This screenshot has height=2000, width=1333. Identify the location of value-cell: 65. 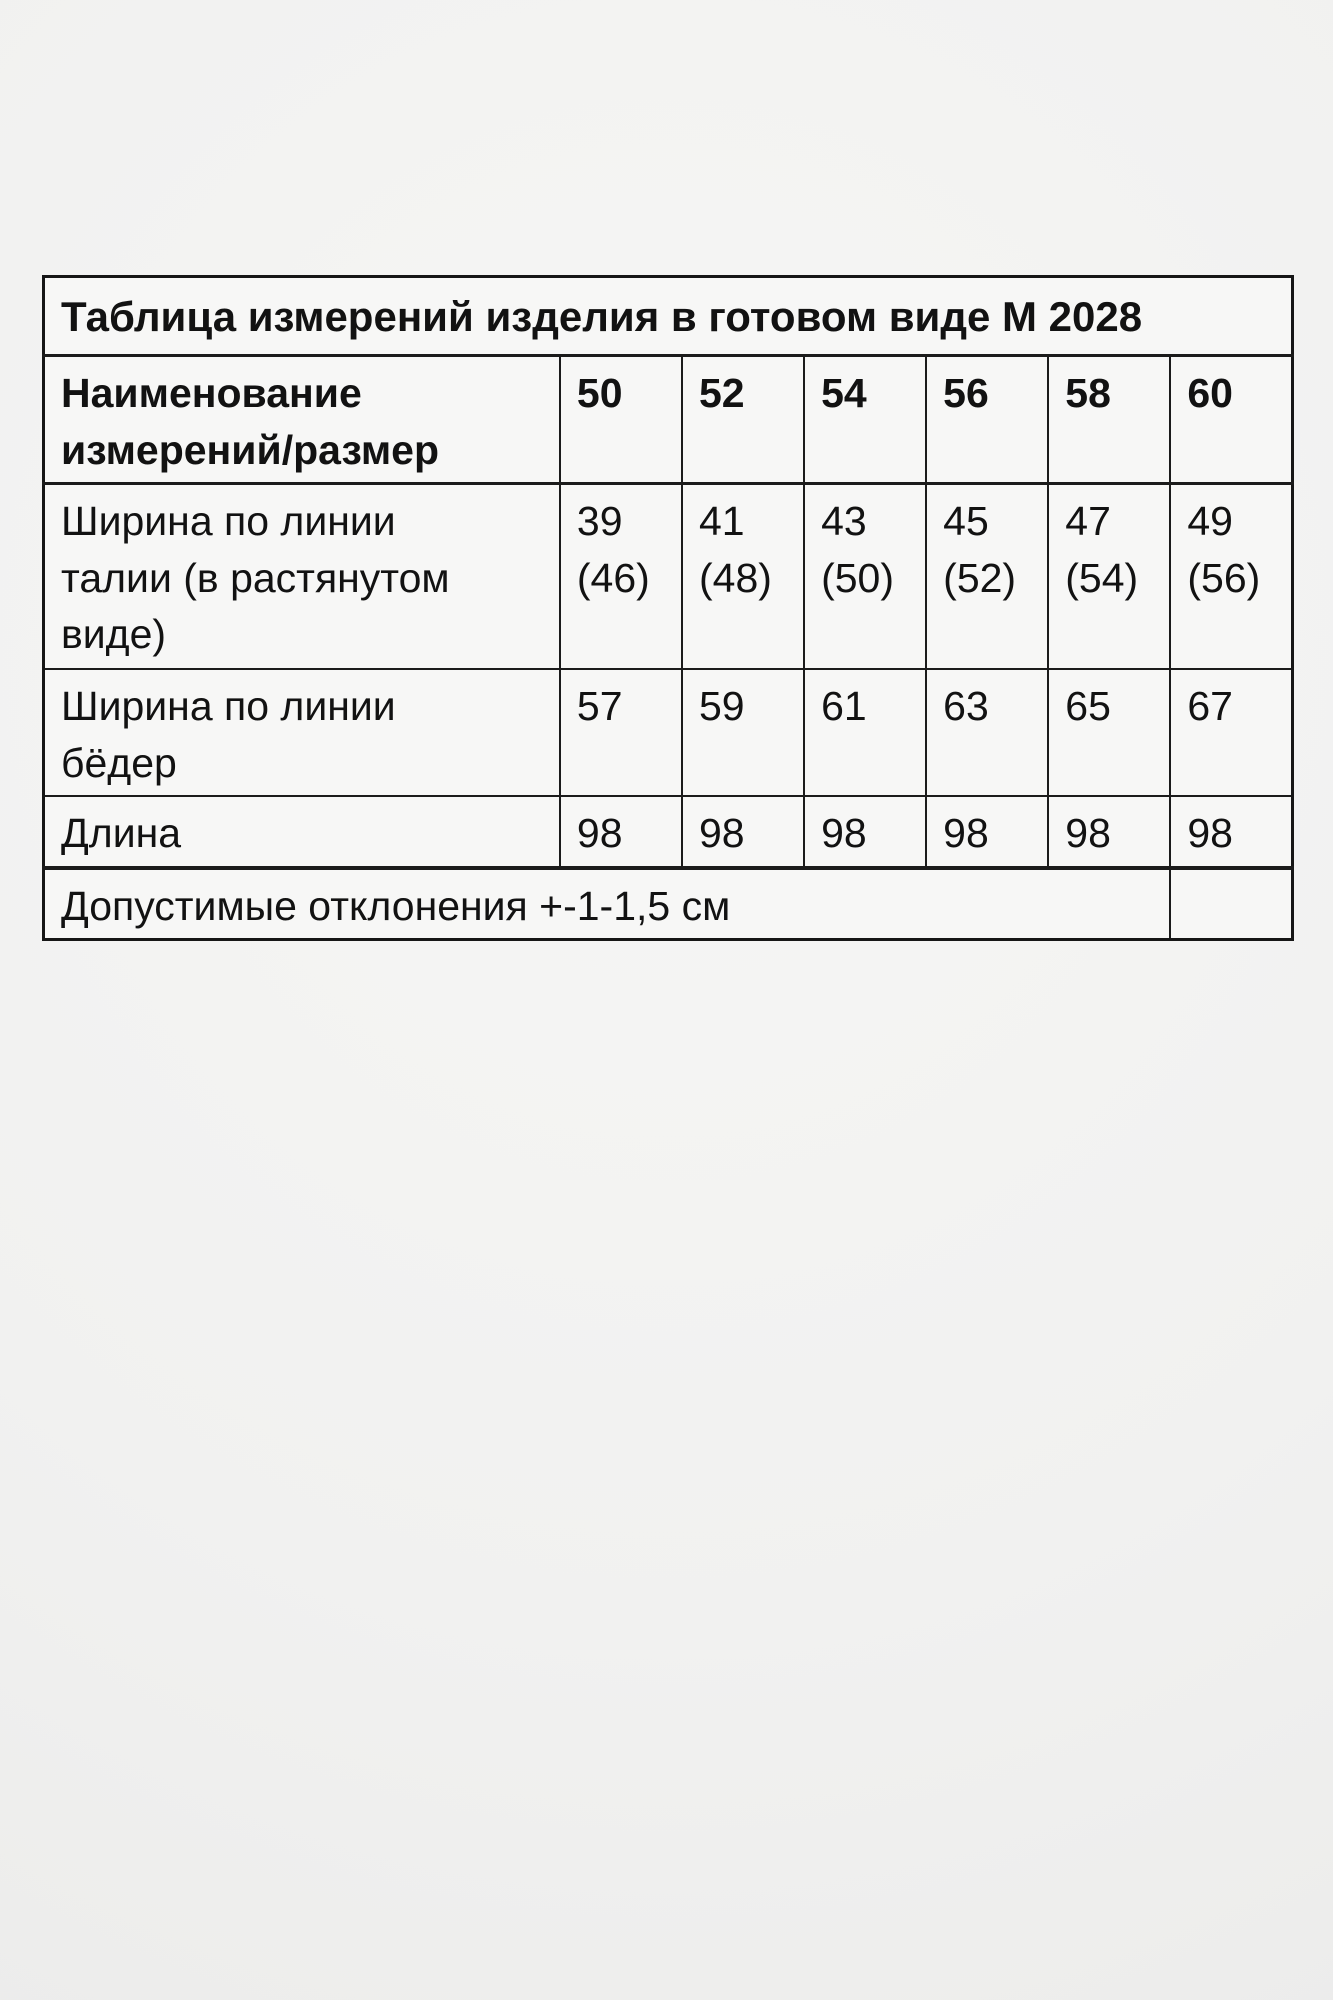
(1109, 733).